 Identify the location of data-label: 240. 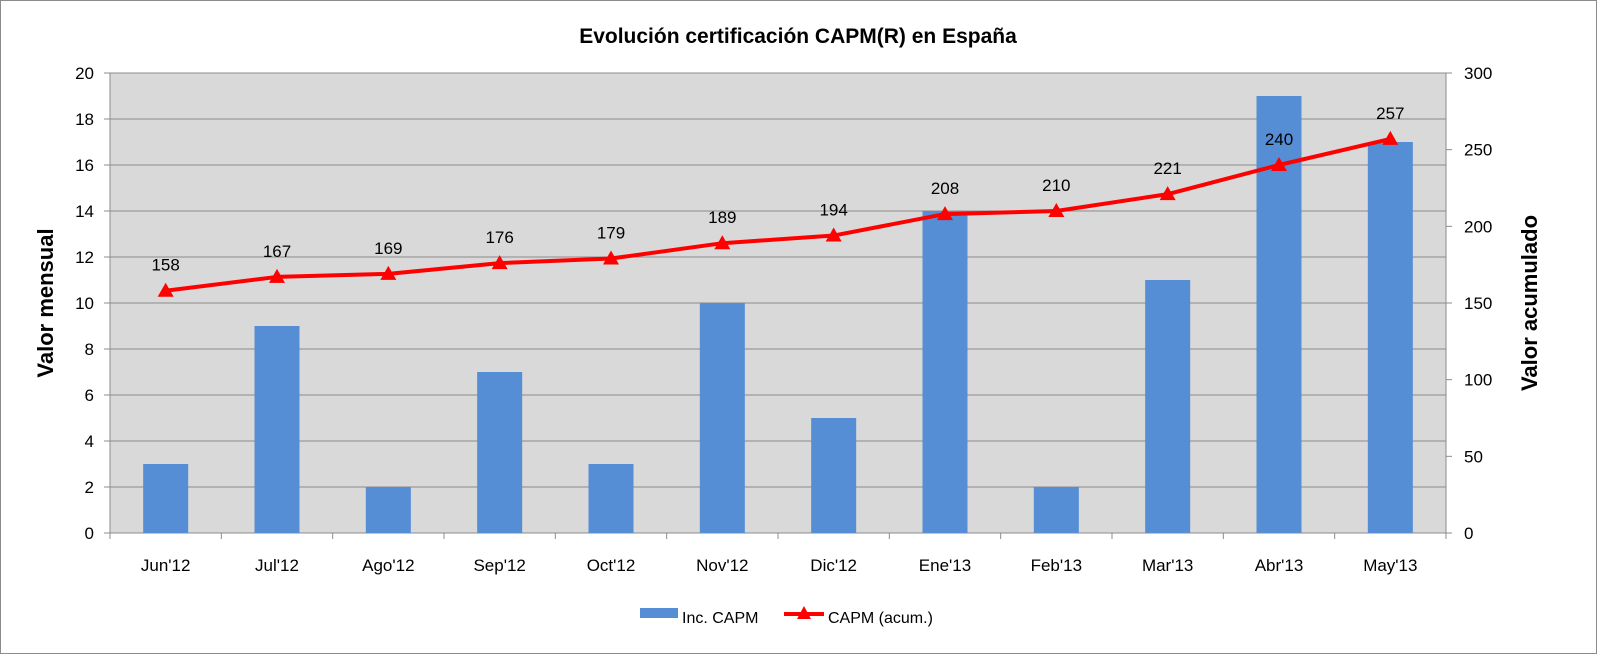
(1279, 139).